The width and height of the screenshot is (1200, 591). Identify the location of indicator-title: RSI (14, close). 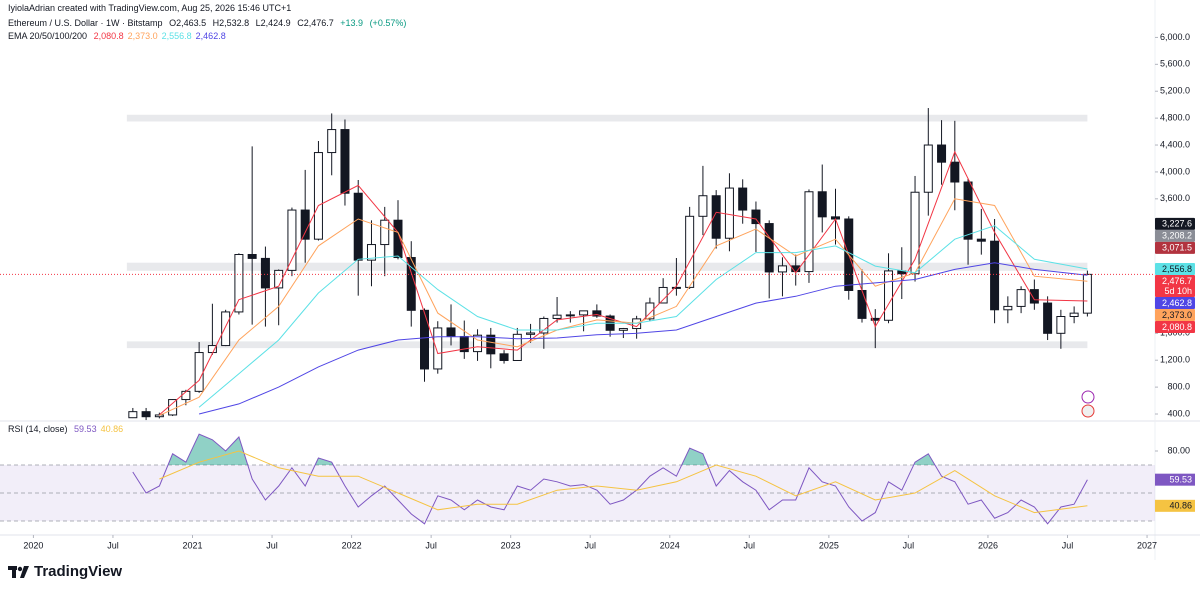
(38, 429).